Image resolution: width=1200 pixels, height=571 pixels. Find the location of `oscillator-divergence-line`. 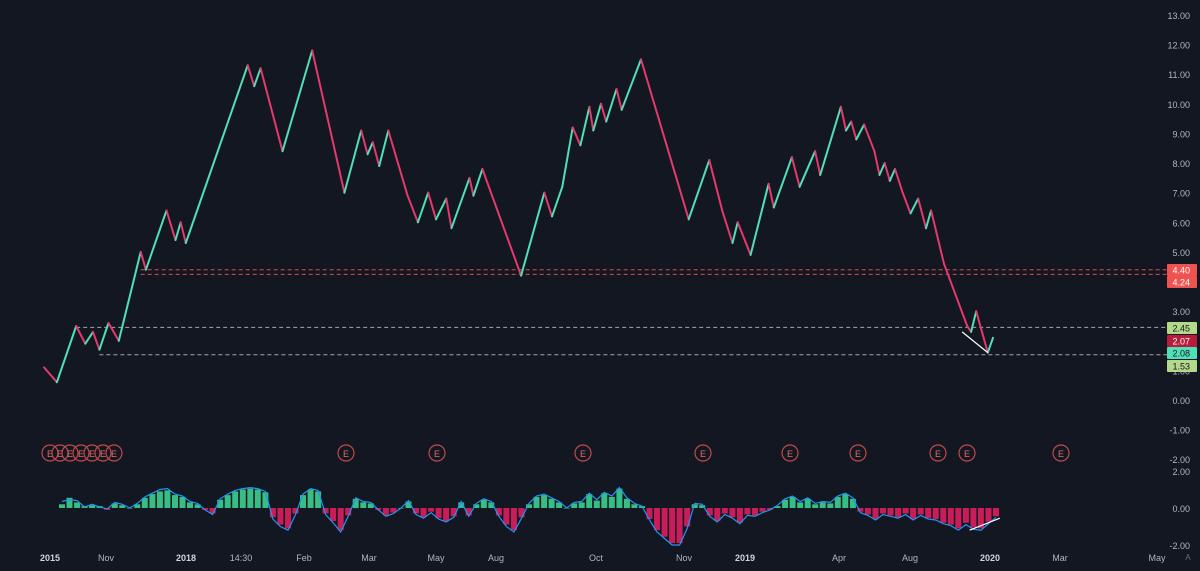

oscillator-divergence-line is located at coordinates (985, 524).